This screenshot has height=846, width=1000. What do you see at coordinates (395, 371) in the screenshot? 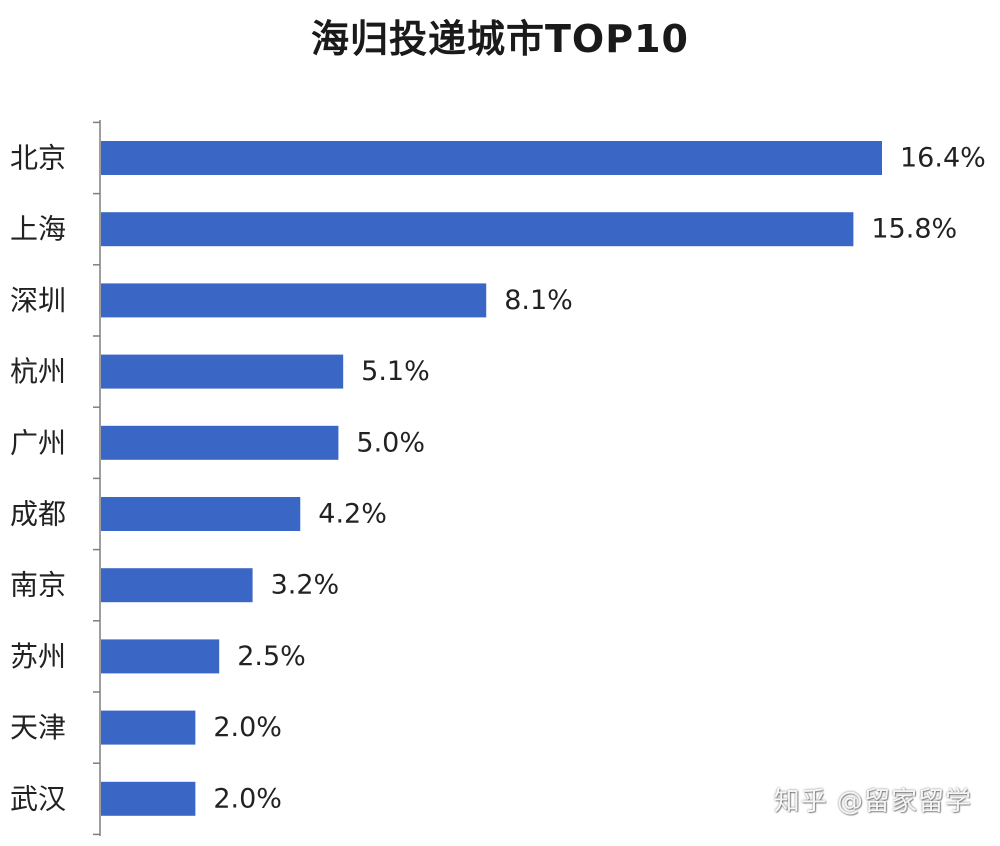
I see `value-label: 5.1%` at bounding box center [395, 371].